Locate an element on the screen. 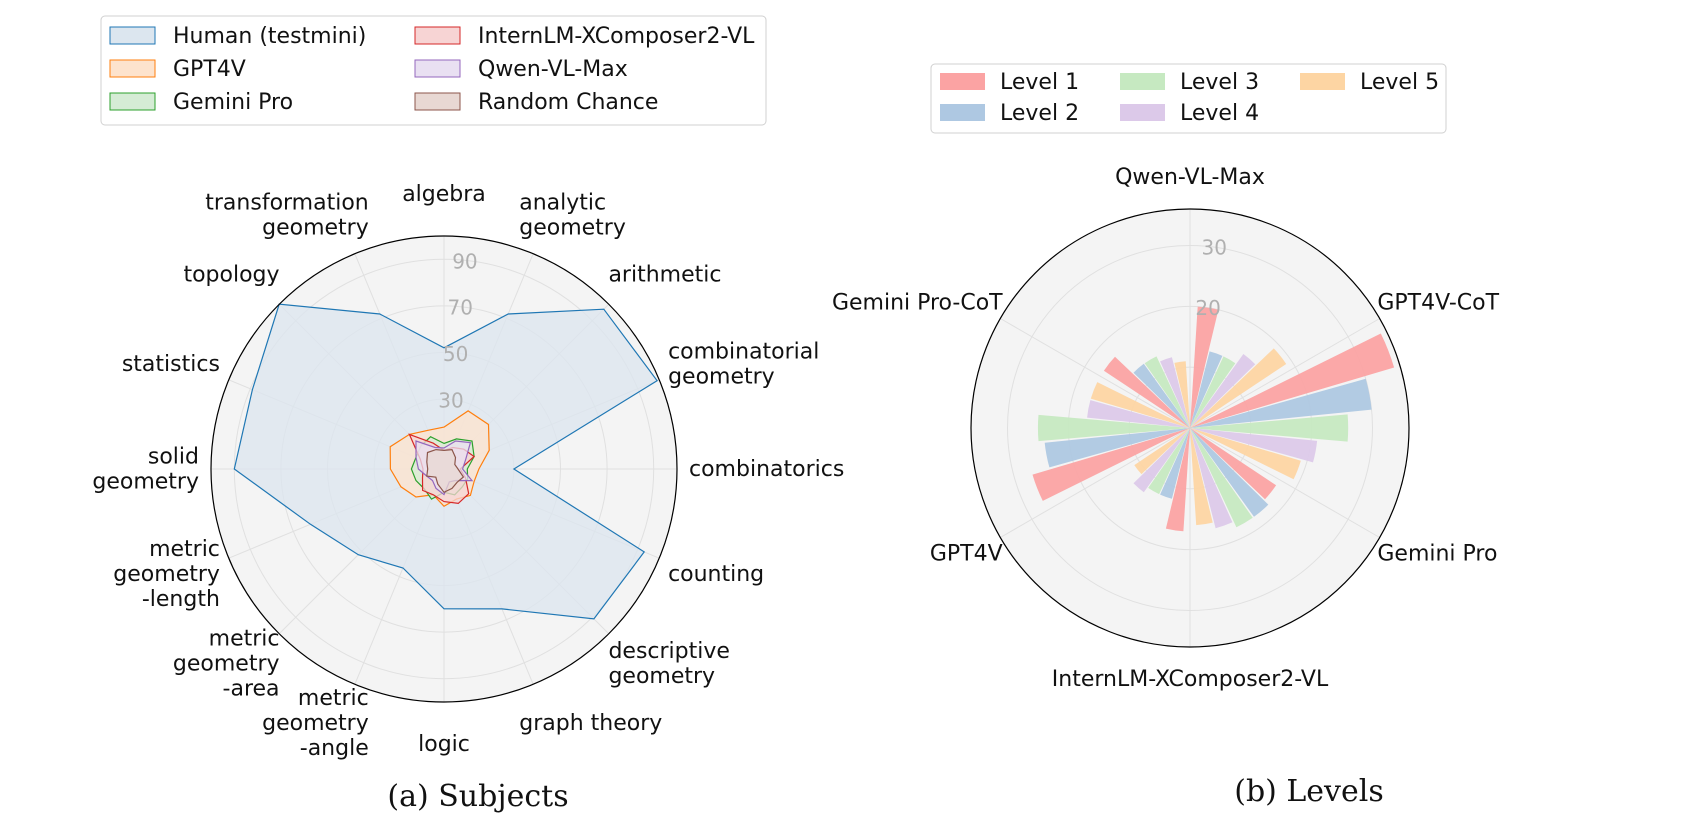 The image size is (1696, 817). polar-category-label: GPT4V-CoT is located at coordinates (1438, 303).